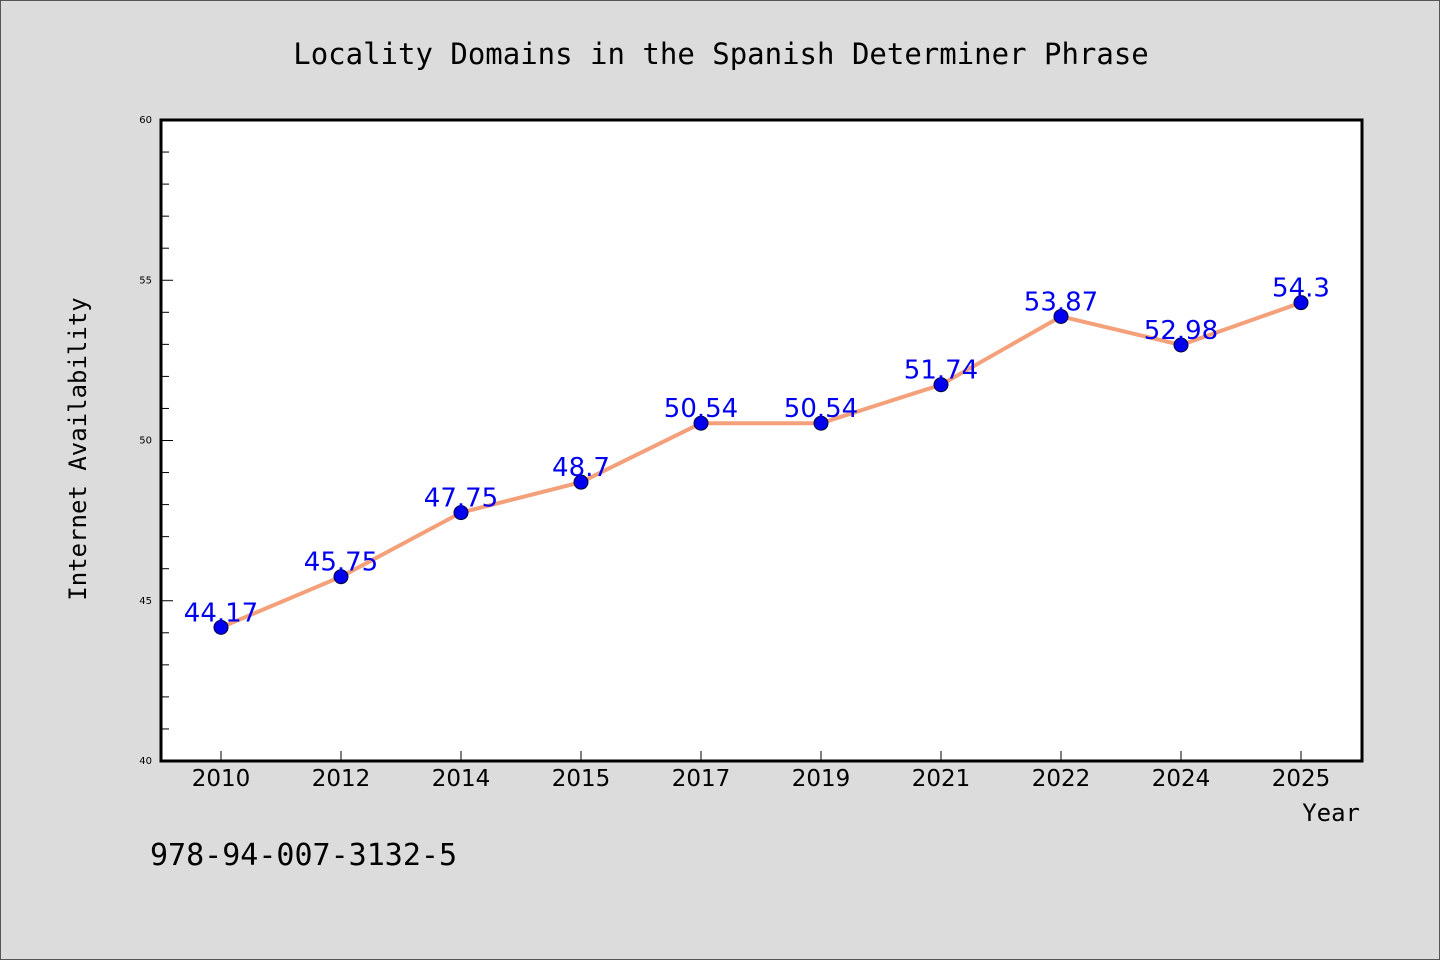  Describe the element at coordinates (1301, 779) in the screenshot. I see `x-tick-label: 2025` at that location.